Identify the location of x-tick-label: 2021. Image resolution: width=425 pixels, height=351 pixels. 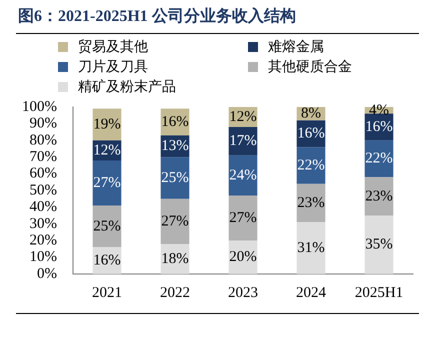
(107, 292).